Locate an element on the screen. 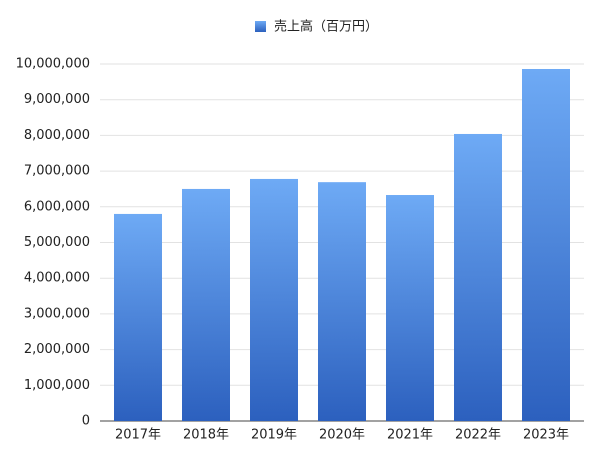 The image size is (600, 457). legend-label: 売上高（百万円） is located at coordinates (326, 27).